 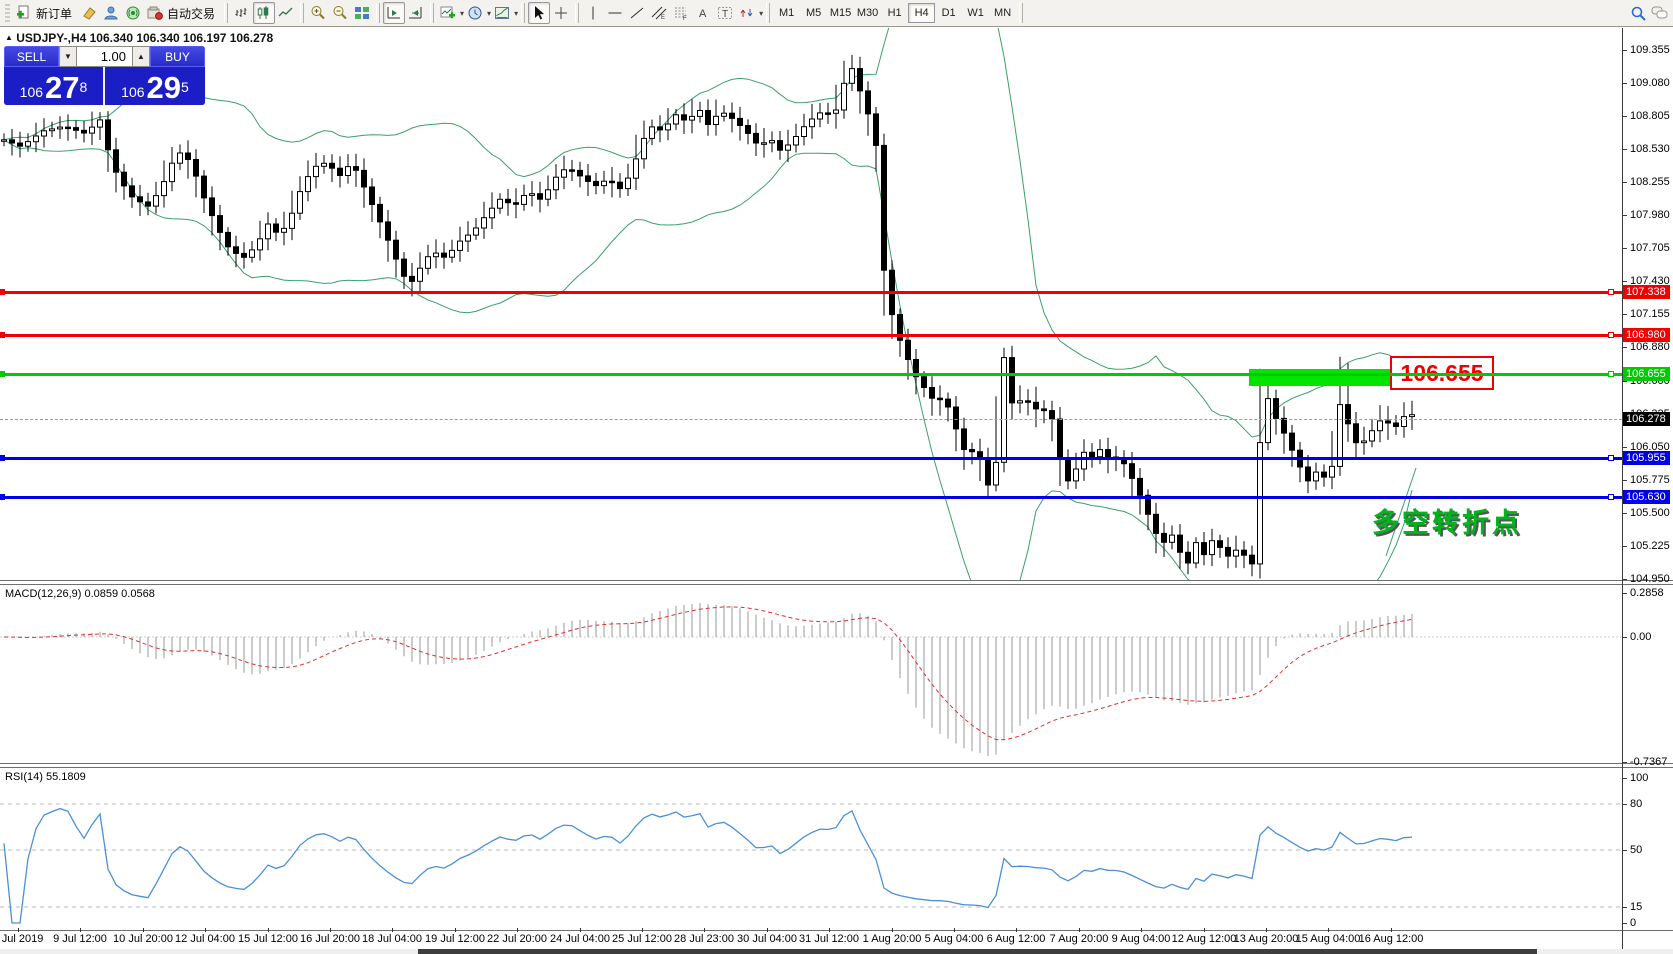 What do you see at coordinates (104, 56) in the screenshot?
I see `volume-input` at bounding box center [104, 56].